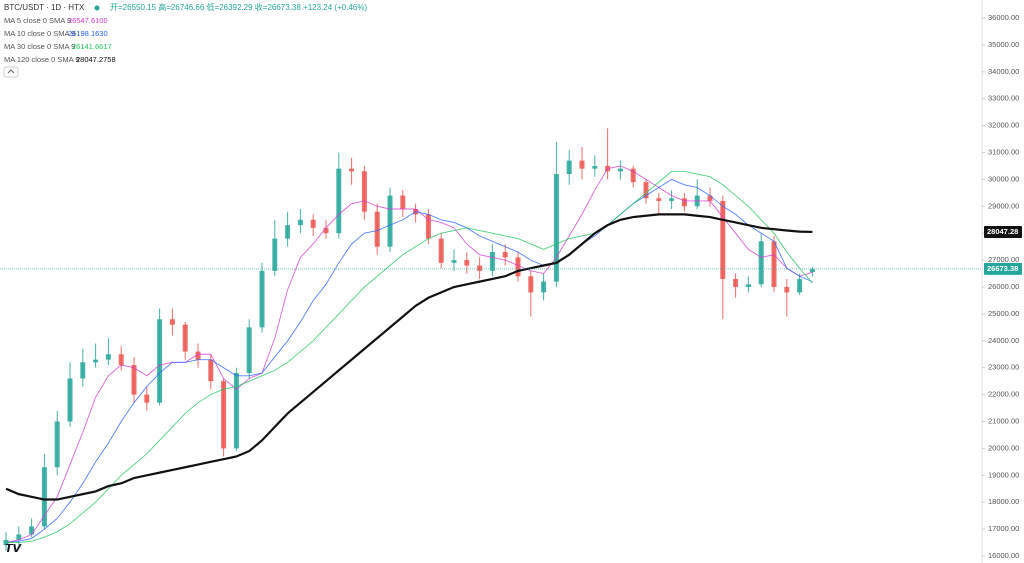  Describe the element at coordinates (37, 20) in the screenshot. I see `legend-name: MA 5 close 0 SMA 9` at that location.